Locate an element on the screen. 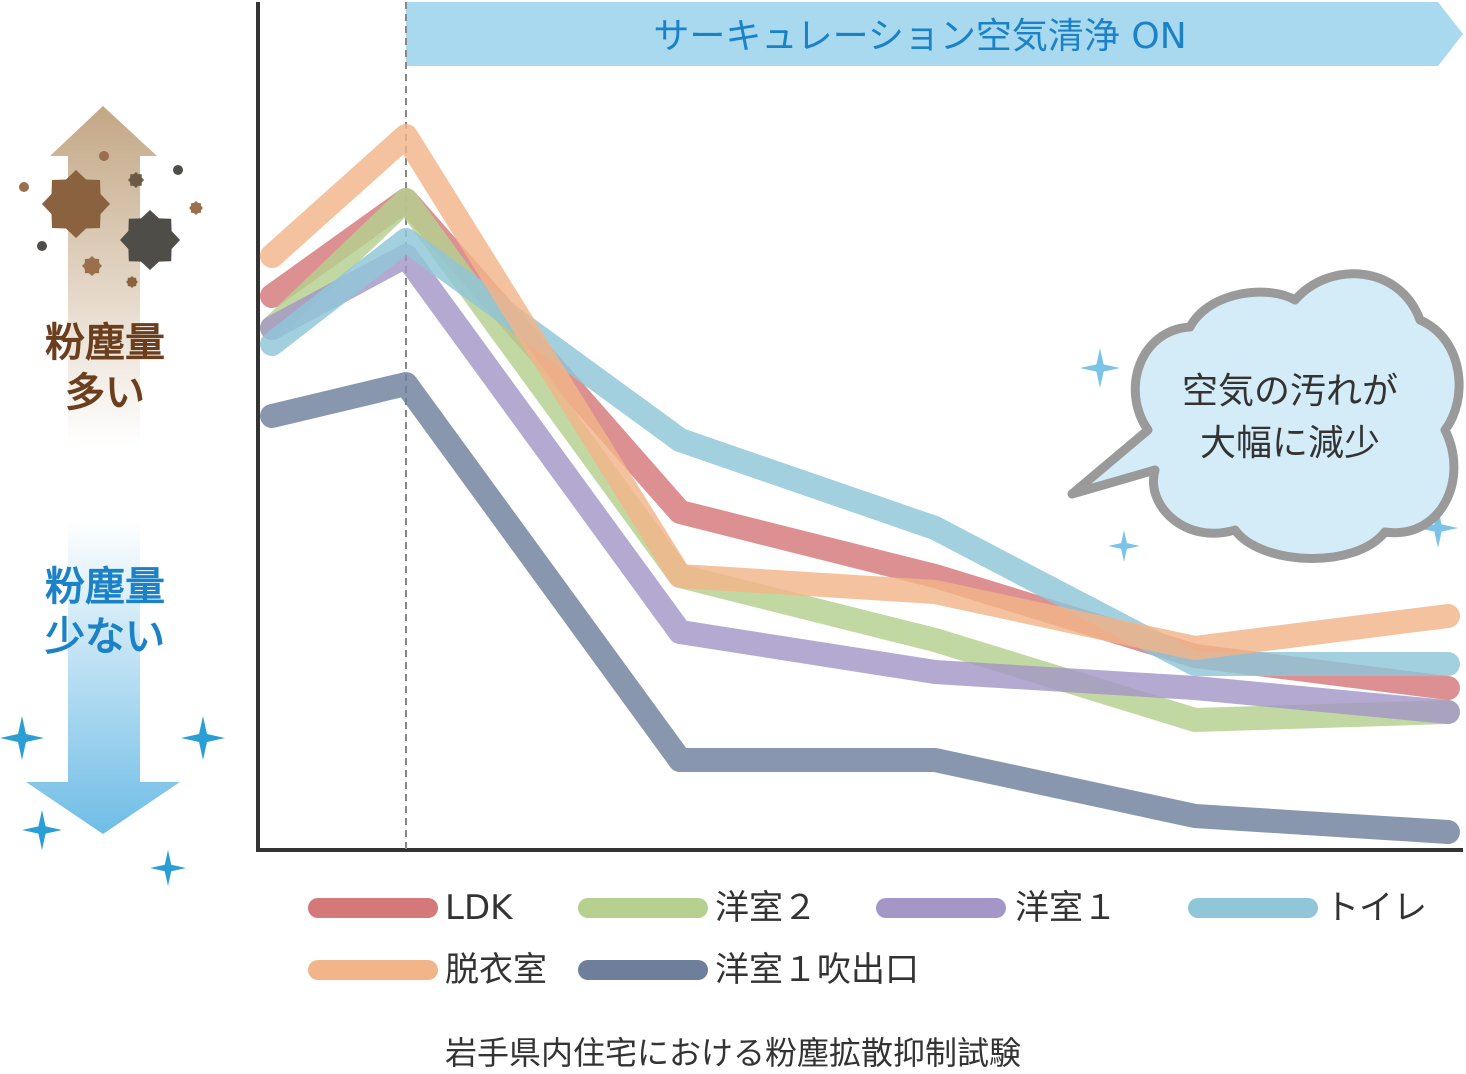 Image resolution: width=1466 pixels, height=1074 pixels. callout-bubble is located at coordinates (1265, 416).